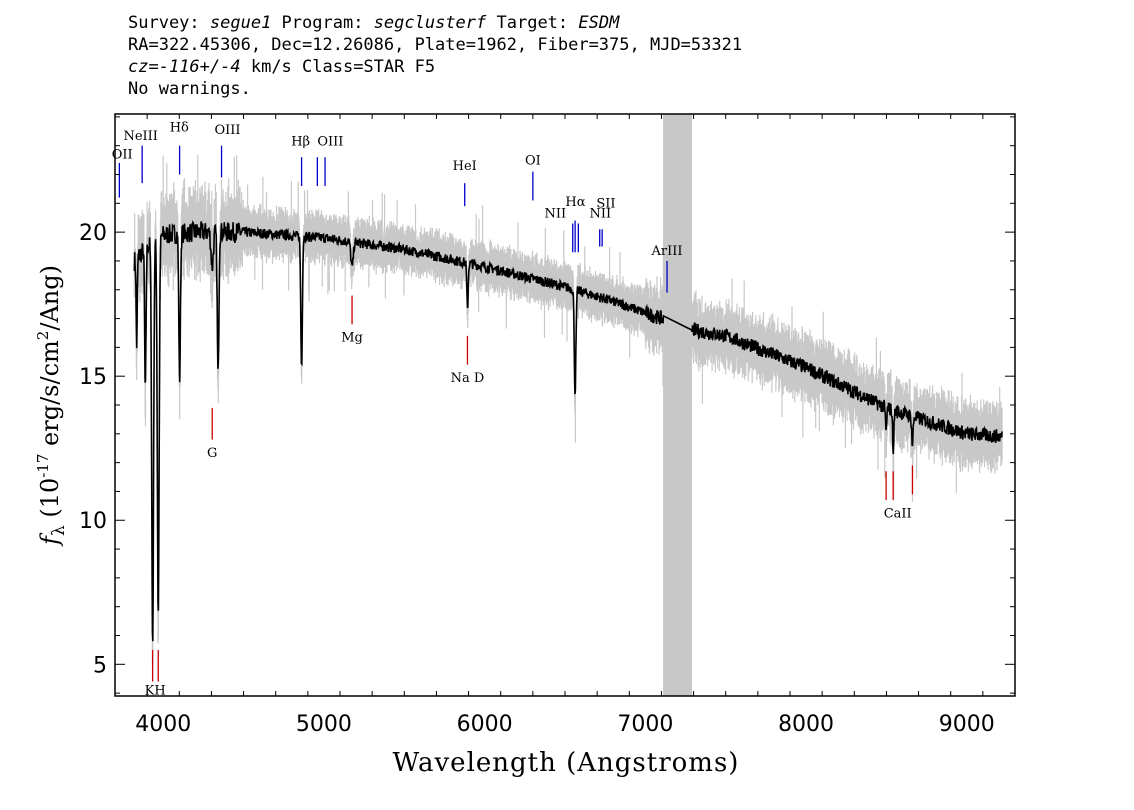 The width and height of the screenshot is (1134, 810). Describe the element at coordinates (282, 67) in the screenshot. I see `header-line-redshift: cz=-116+/-4 km/s Class=STAR F5` at that location.